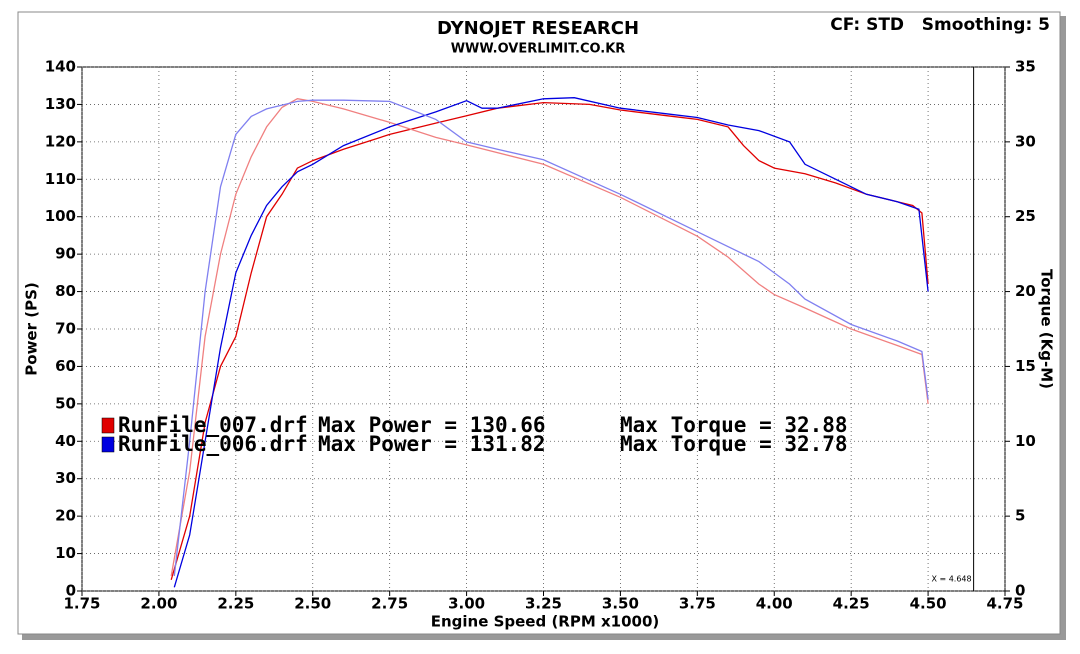 The height and width of the screenshot is (654, 1080). I want to click on legend-file: RunFile_006.drf, so click(213, 444).